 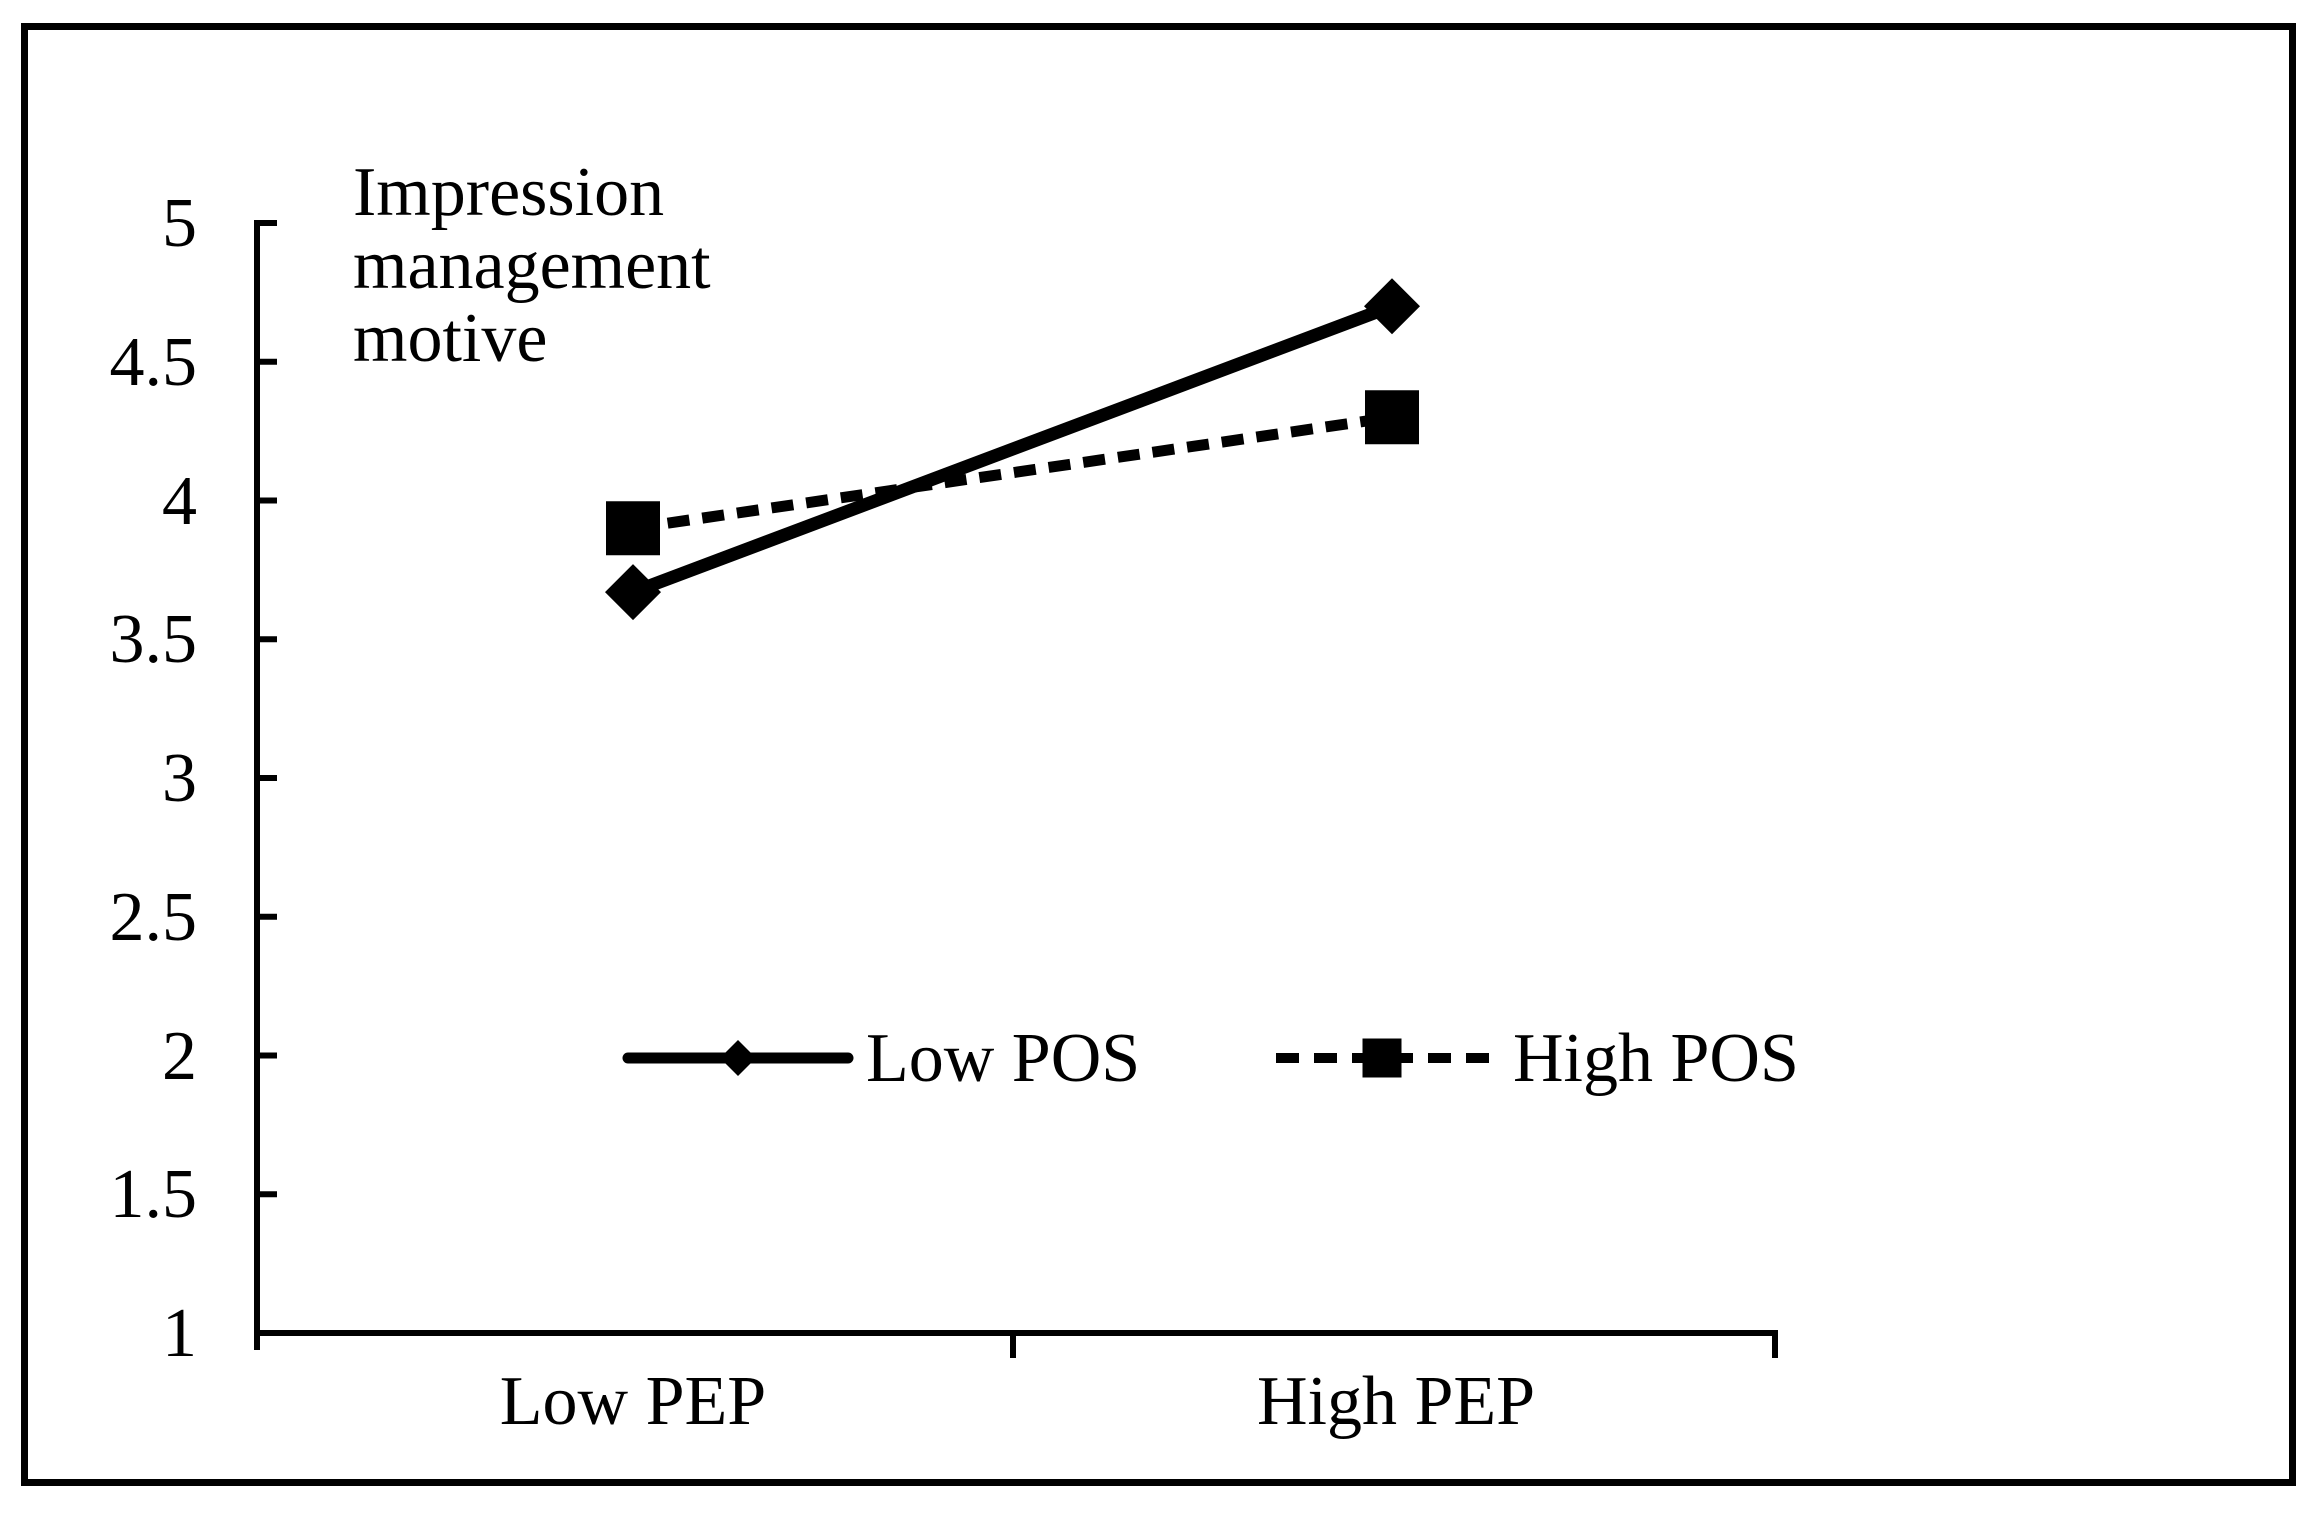 I want to click on legend-marker-diamond, so click(x=738, y=1058).